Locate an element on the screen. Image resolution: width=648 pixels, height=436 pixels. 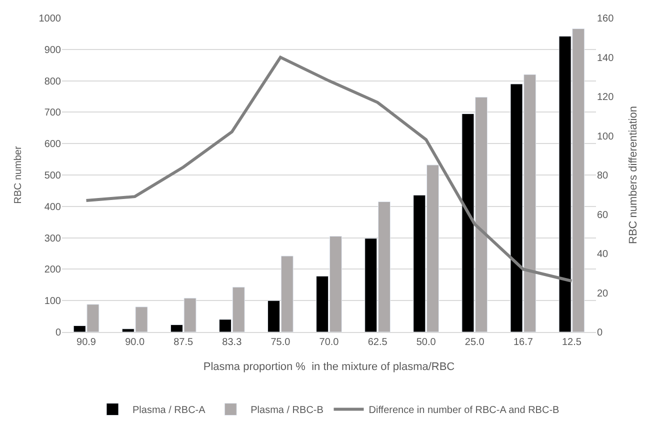
y-tick-label: 700 is located at coordinates (53, 113).